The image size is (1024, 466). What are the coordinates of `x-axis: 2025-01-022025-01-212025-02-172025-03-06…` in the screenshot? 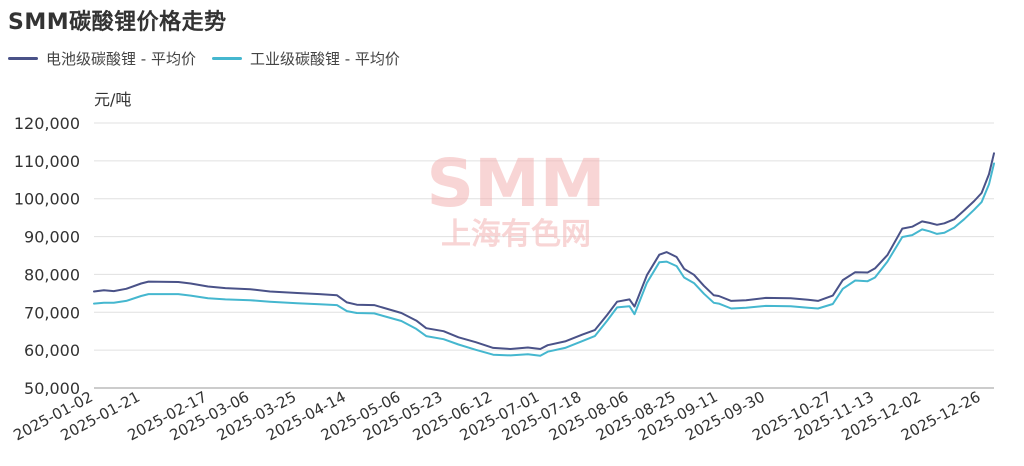 It's located at (496, 416).